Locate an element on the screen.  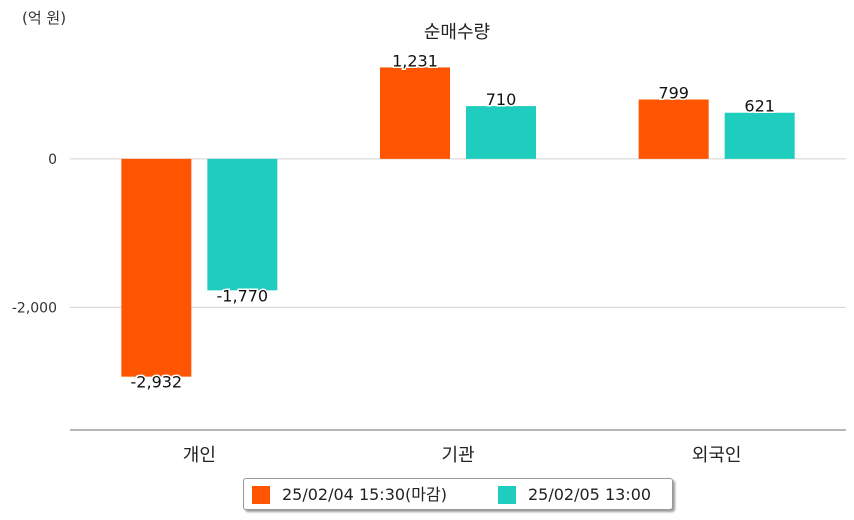
x-tick-label: 개인 is located at coordinates (199, 455).